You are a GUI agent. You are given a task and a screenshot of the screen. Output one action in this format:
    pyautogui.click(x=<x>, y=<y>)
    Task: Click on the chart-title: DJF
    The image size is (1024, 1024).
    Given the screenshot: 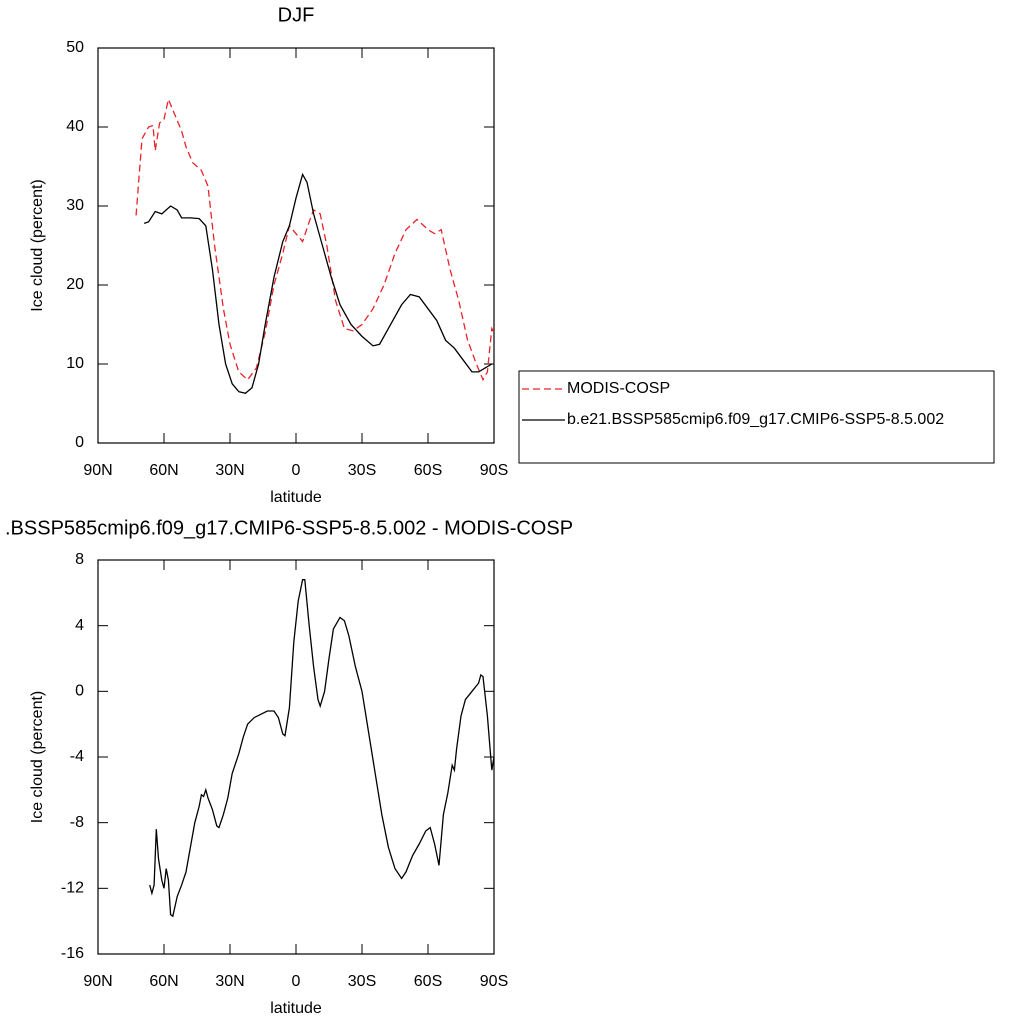 What is the action you would take?
    pyautogui.click(x=296, y=15)
    